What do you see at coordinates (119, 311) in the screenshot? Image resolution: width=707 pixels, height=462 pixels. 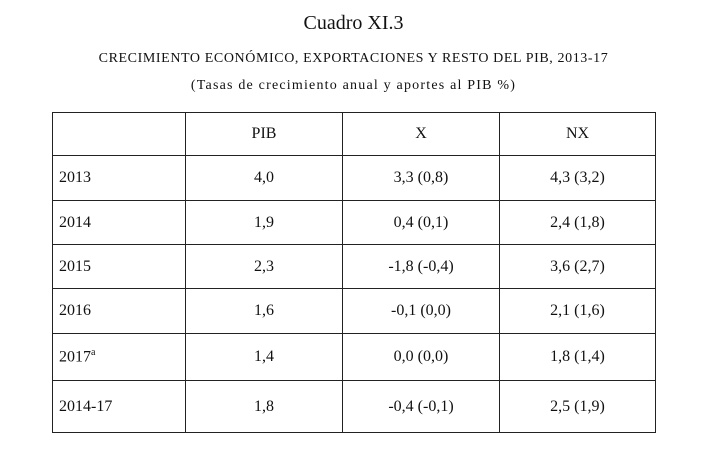 I see `row-label: 2016` at bounding box center [119, 311].